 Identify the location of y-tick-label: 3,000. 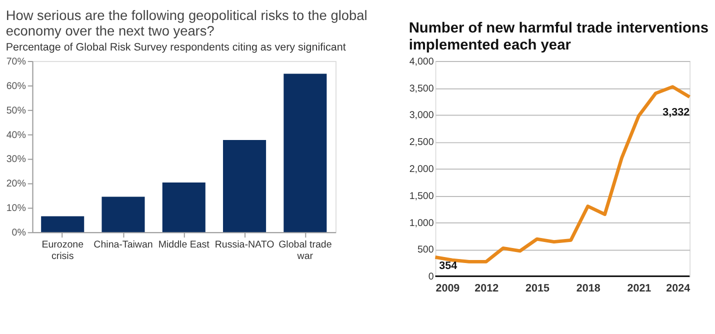
(421, 116).